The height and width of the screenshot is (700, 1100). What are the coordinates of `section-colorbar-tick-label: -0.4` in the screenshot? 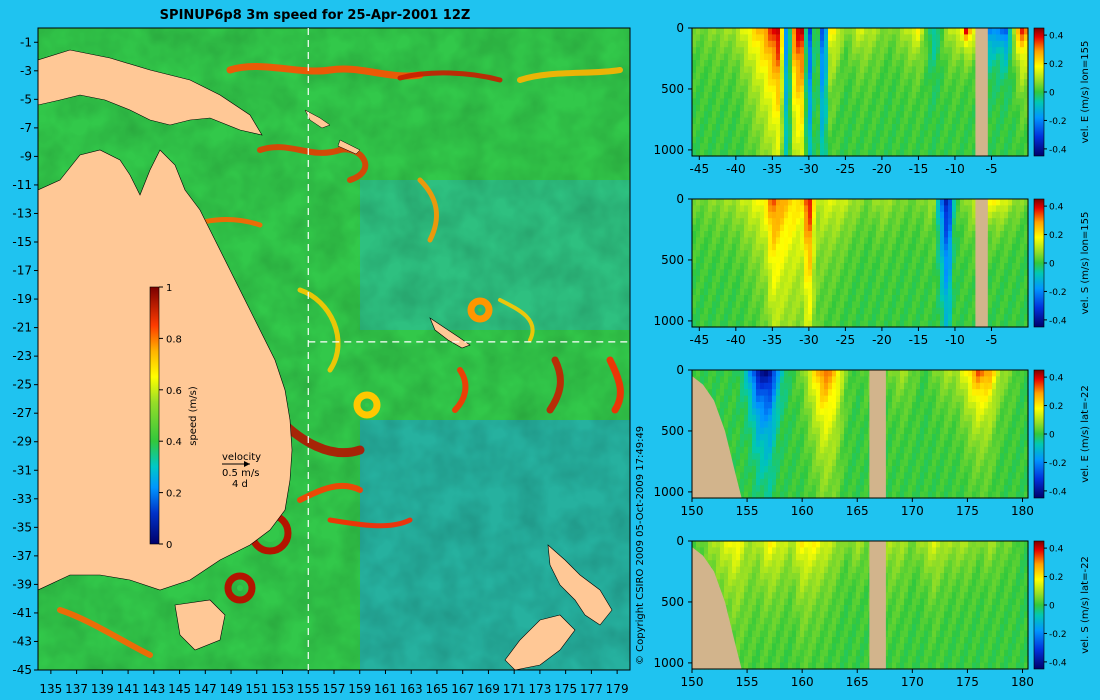 It's located at (1058, 150).